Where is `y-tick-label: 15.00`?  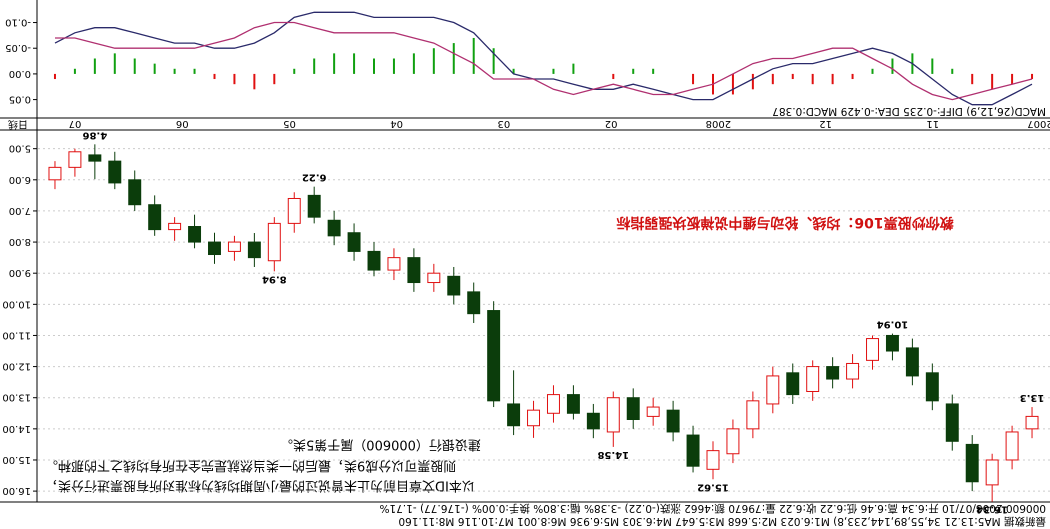
y-tick-label: 15.00 is located at coordinates (16, 459).